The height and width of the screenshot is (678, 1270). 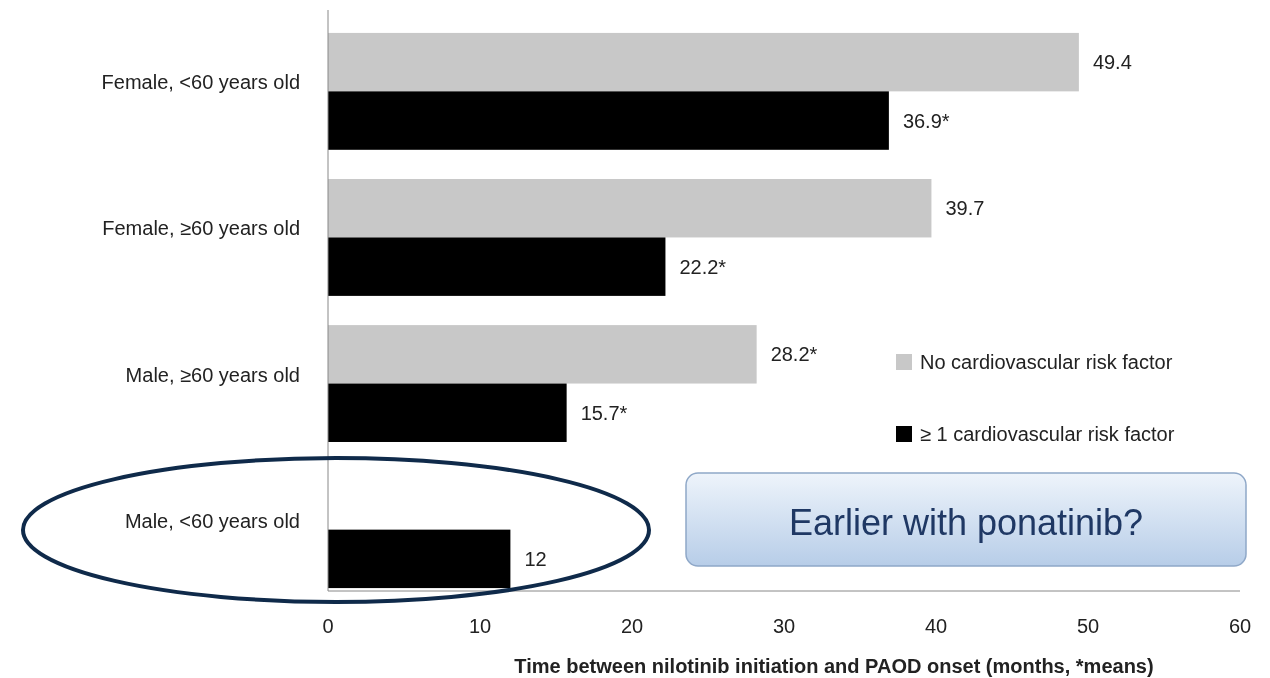 I want to click on legend-label: No cardiovascular risk factor, so click(x=1046, y=362).